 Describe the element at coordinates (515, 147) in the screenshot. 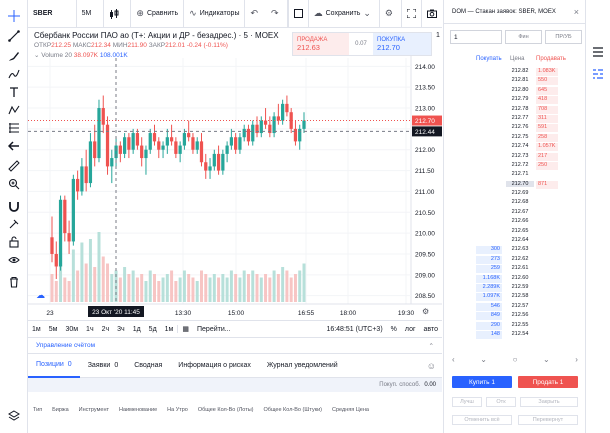

I see `dom-row: 212.74 1.057K` at that location.